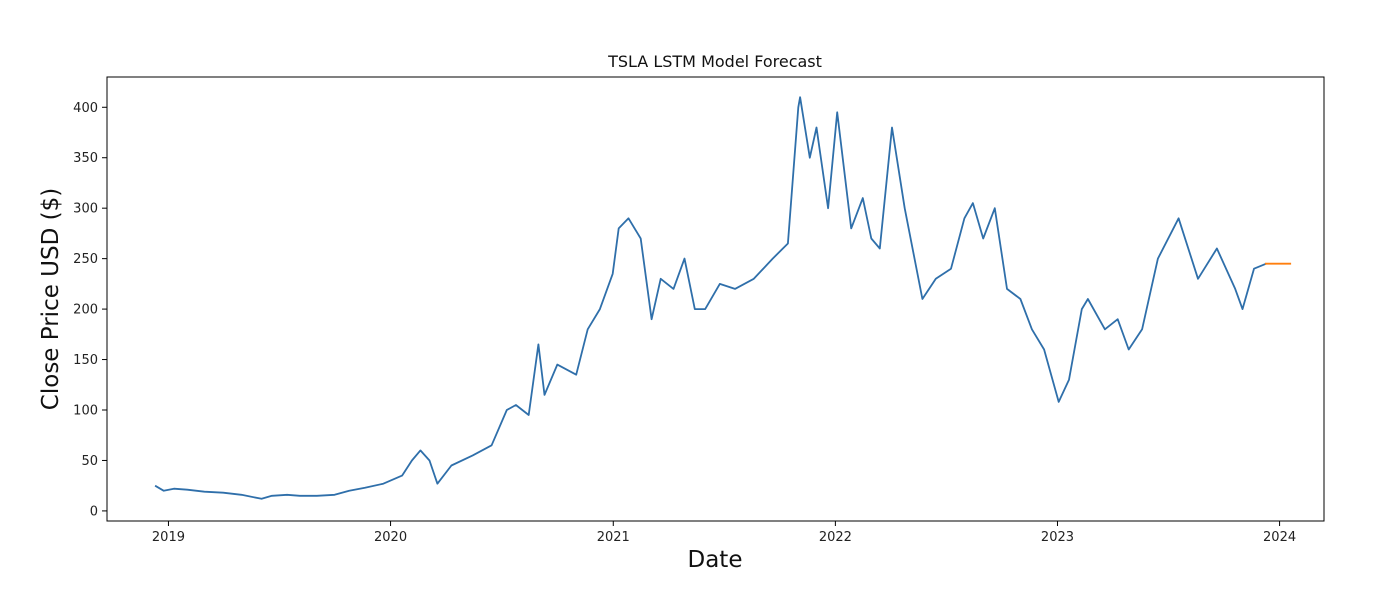 The height and width of the screenshot is (592, 1374). Describe the element at coordinates (168, 537) in the screenshot. I see `x-tick-label: 2019` at that location.